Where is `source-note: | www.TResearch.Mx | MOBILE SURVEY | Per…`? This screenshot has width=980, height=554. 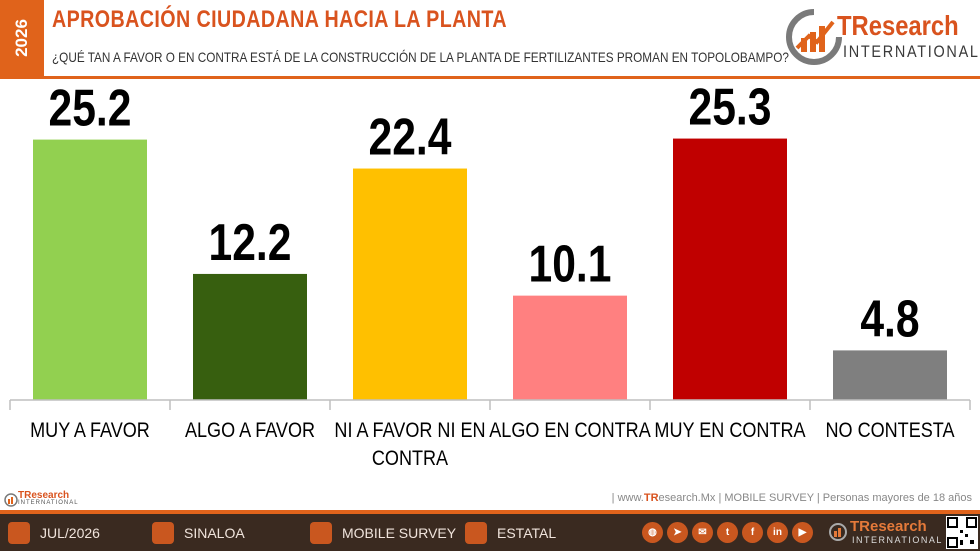 source-note: | www.TResearch.Mx | MOBILE SURVEY | Per… is located at coordinates (792, 498).